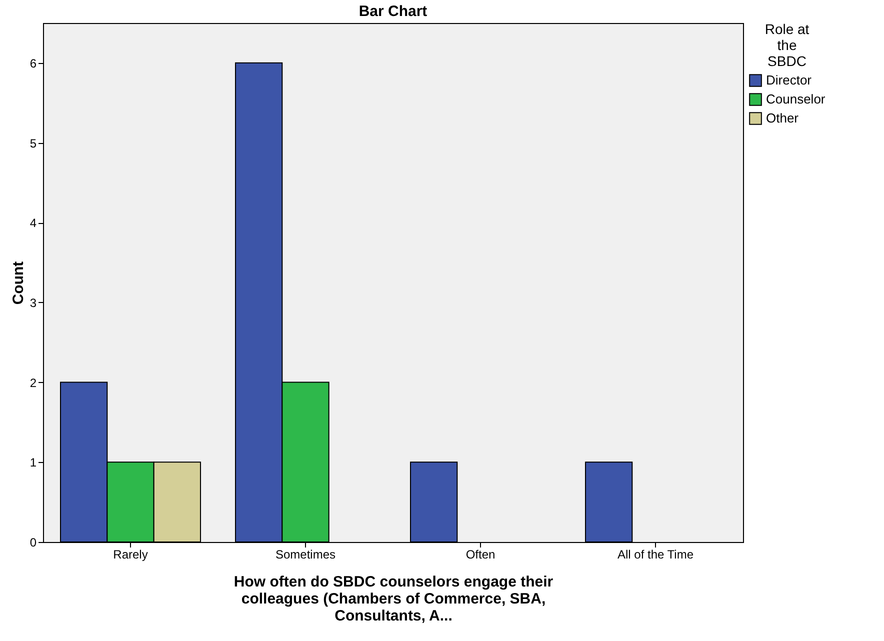  What do you see at coordinates (33, 143) in the screenshot?
I see `y-tick-label: 5` at bounding box center [33, 143].